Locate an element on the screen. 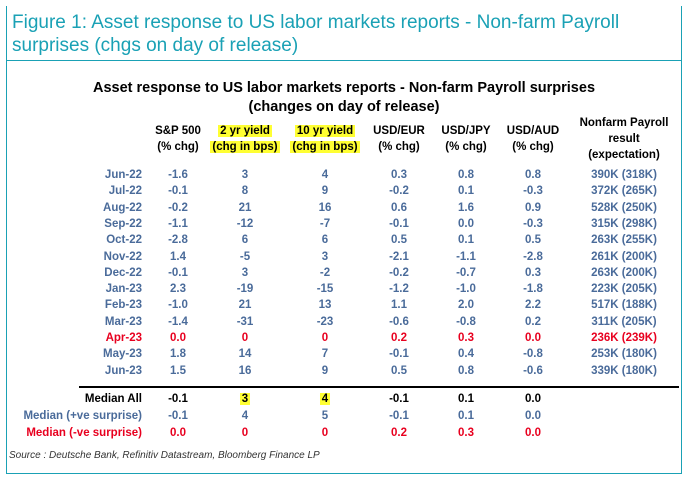  row-label: Mar-23 is located at coordinates (123, 321).